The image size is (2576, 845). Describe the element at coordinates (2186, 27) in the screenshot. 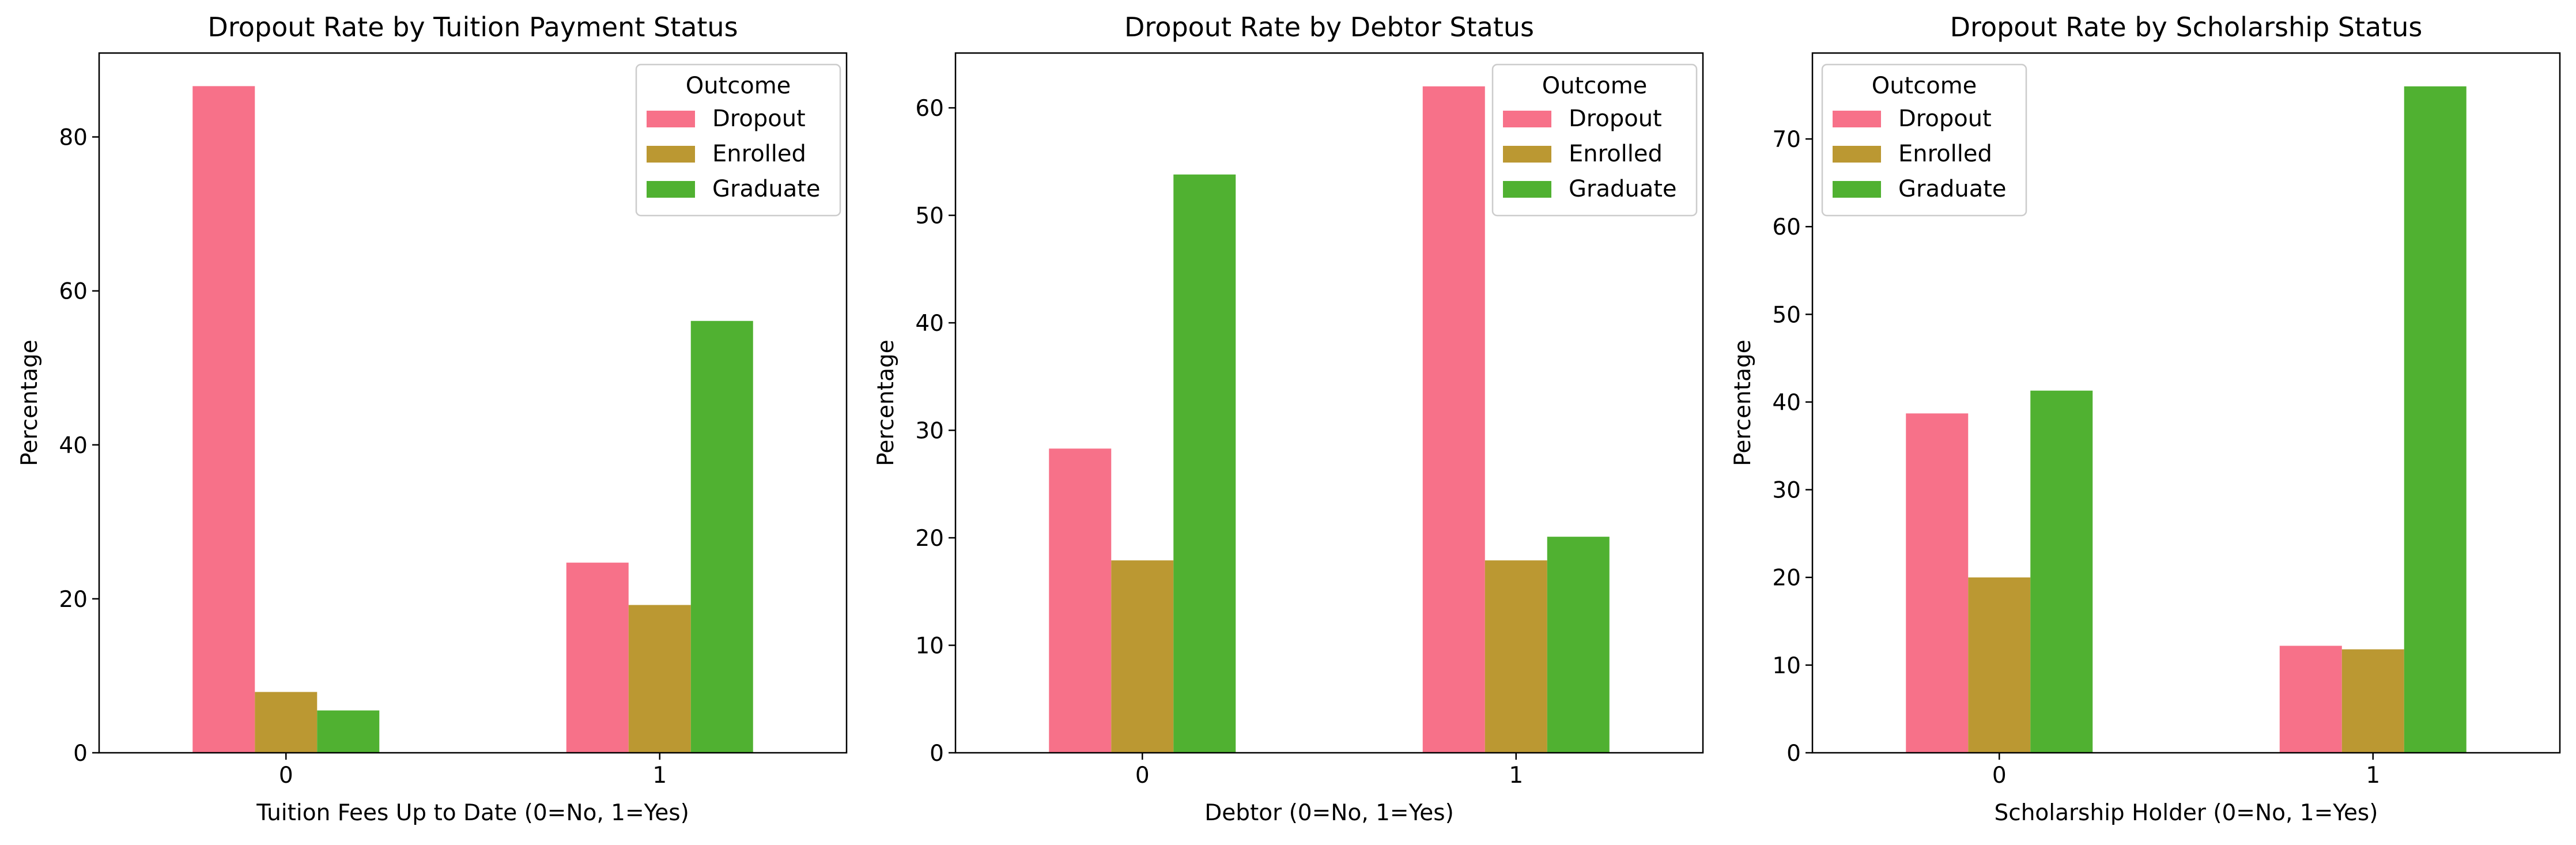

I see `chart-title: Dropout Rate by Scholarship Status` at that location.